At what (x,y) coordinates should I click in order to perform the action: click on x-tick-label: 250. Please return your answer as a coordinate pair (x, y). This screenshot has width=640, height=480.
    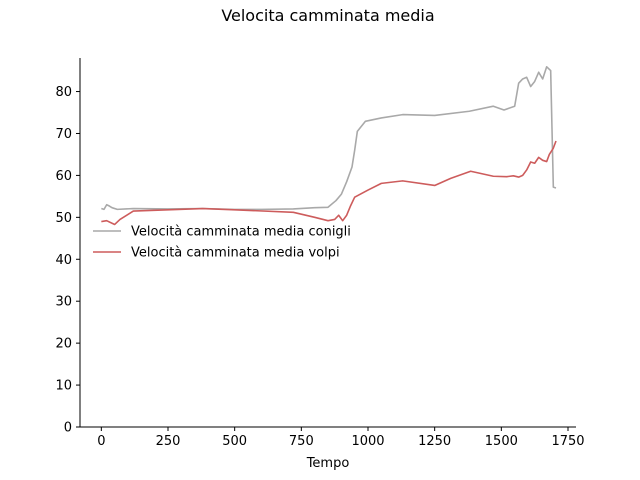
    Looking at the image, I should click on (168, 441).